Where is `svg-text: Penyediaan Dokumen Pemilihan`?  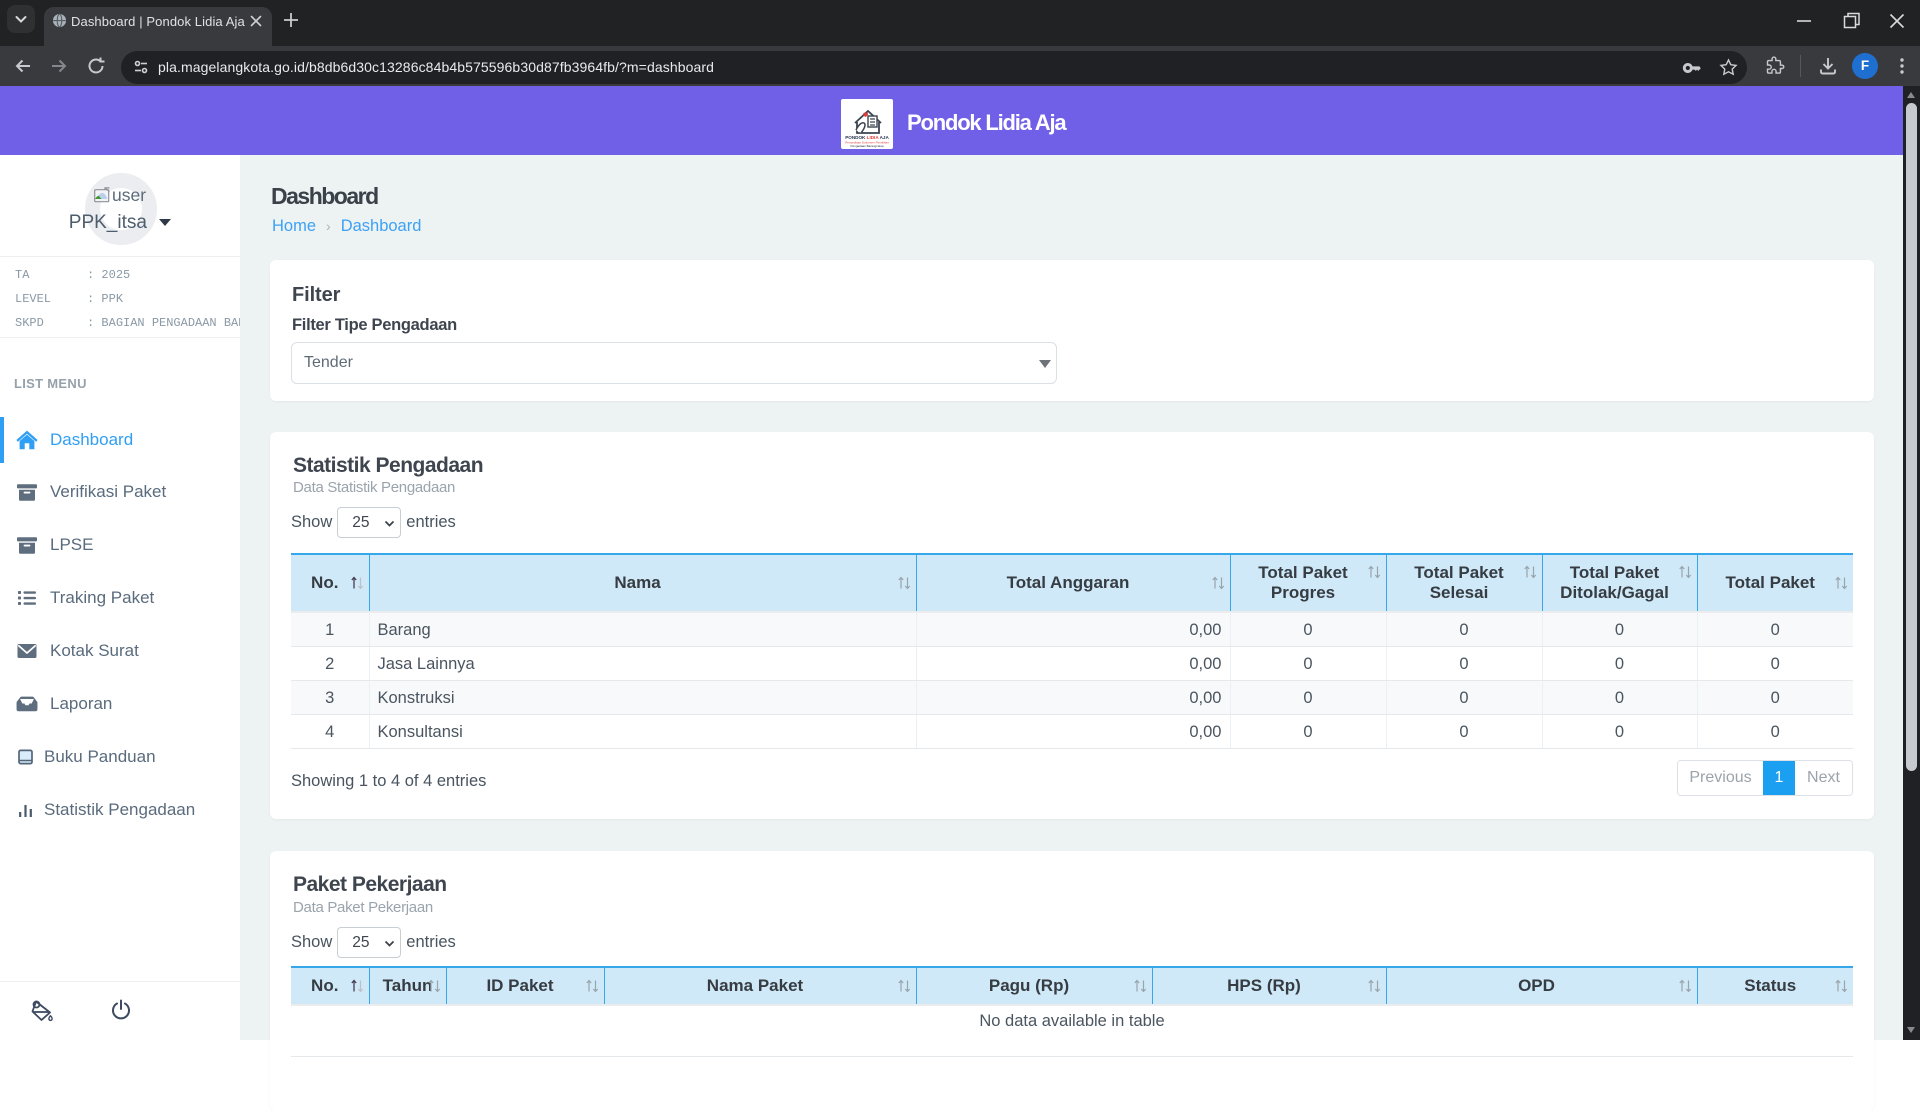 svg-text: Penyediaan Dokumen Pemilihan is located at coordinates (867, 143).